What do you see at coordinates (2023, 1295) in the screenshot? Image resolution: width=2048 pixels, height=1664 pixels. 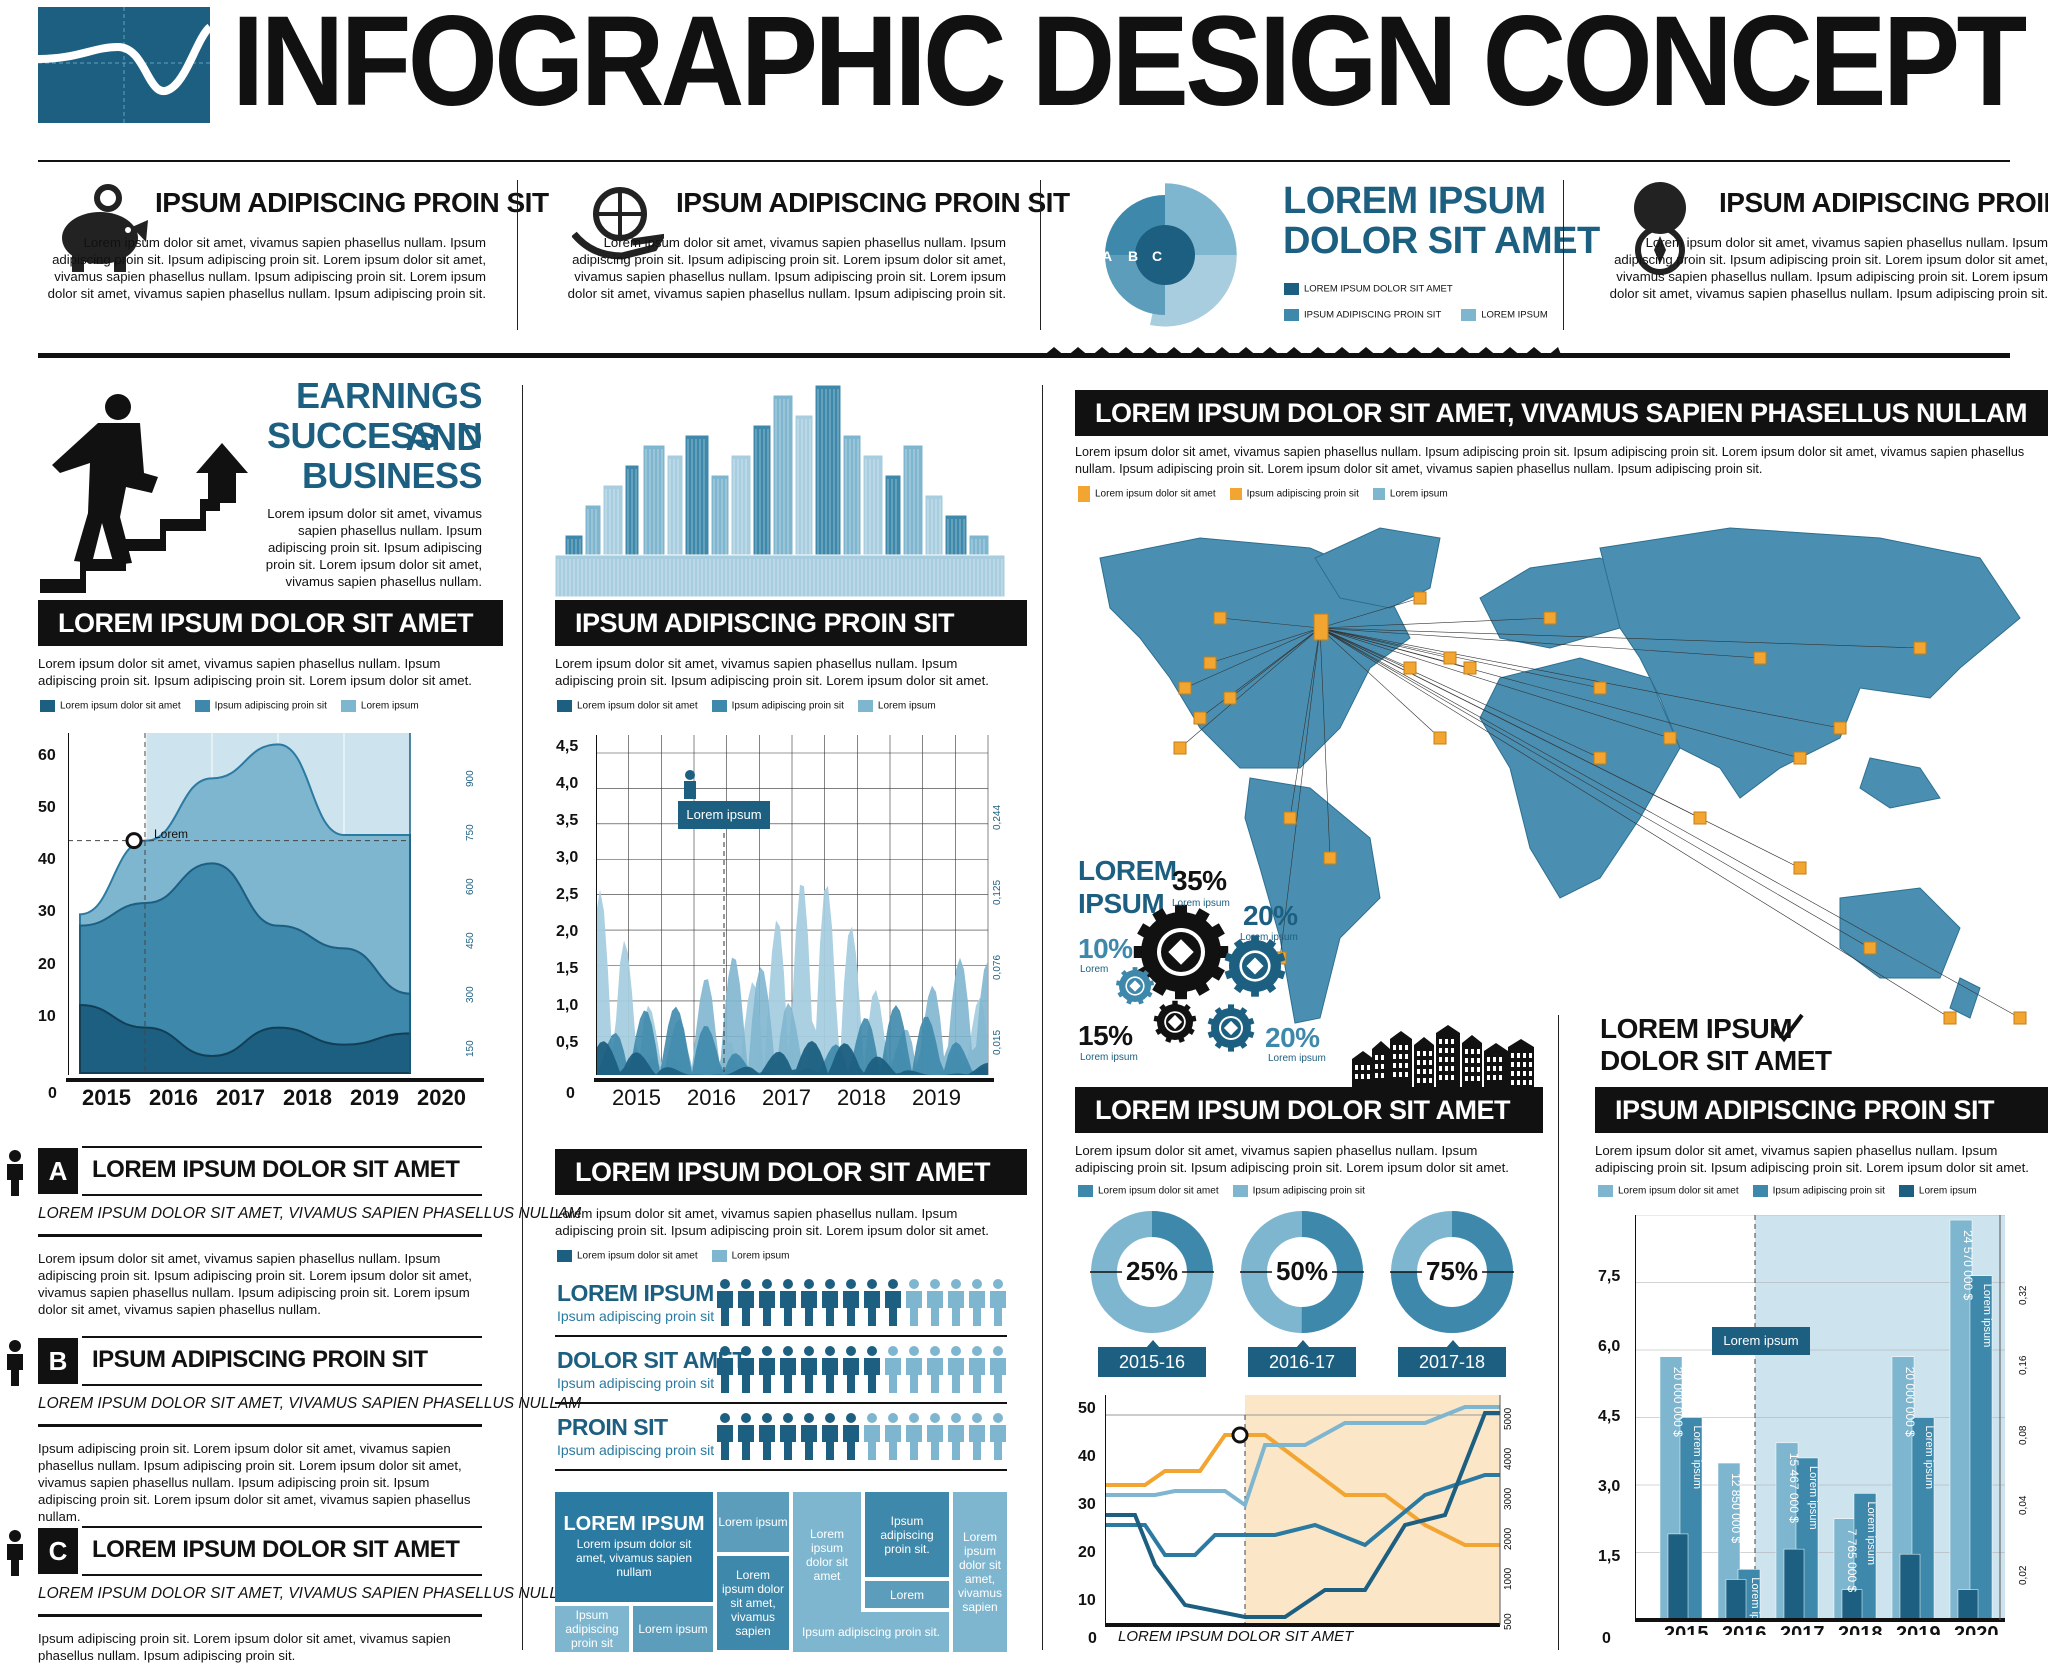 I see `bar-rtick: 0,32` at bounding box center [2023, 1295].